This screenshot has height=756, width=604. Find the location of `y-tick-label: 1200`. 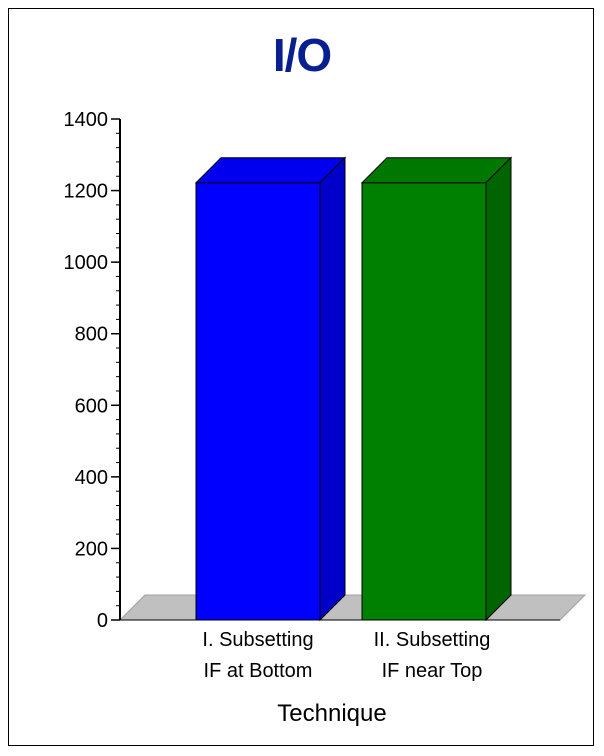

y-tick-label: 1200 is located at coordinates (86, 192).